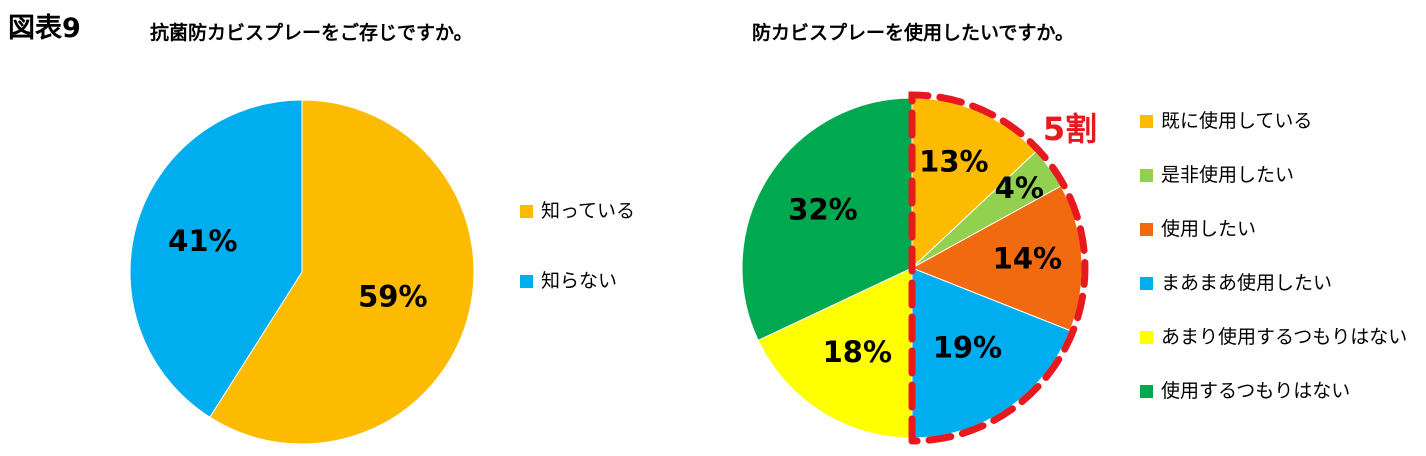 Image resolution: width=1426 pixels, height=456 pixels. I want to click on legend-item: 既に使用している, so click(1226, 121).